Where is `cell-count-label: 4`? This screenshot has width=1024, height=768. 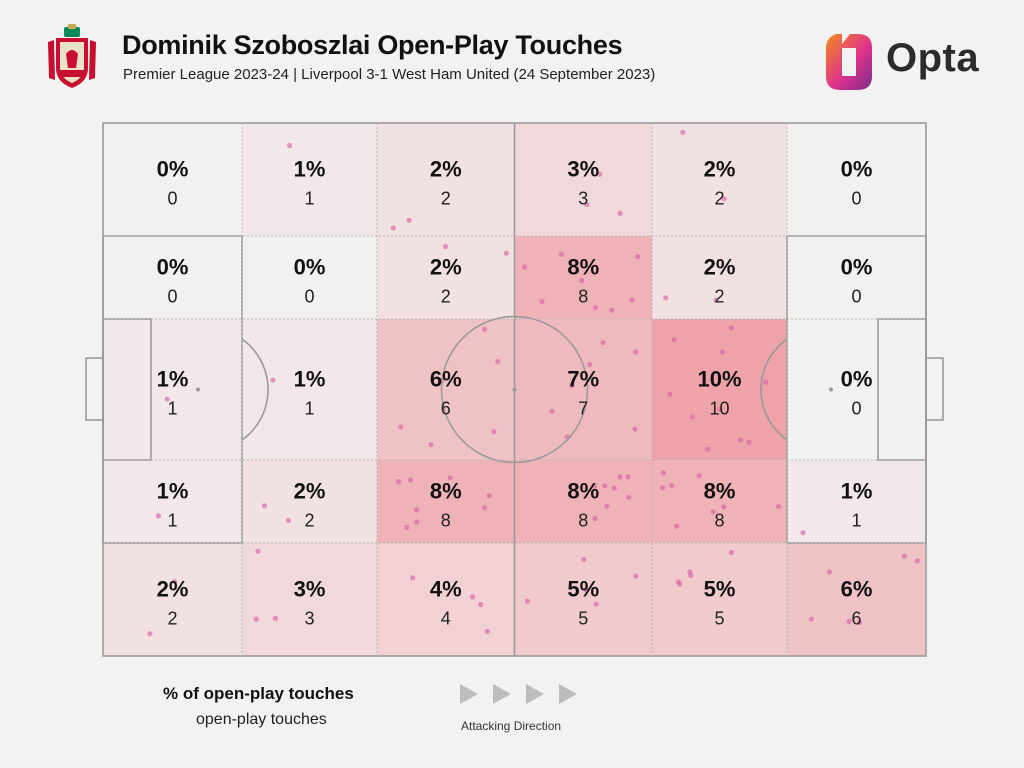 cell-count-label: 4 is located at coordinates (446, 619).